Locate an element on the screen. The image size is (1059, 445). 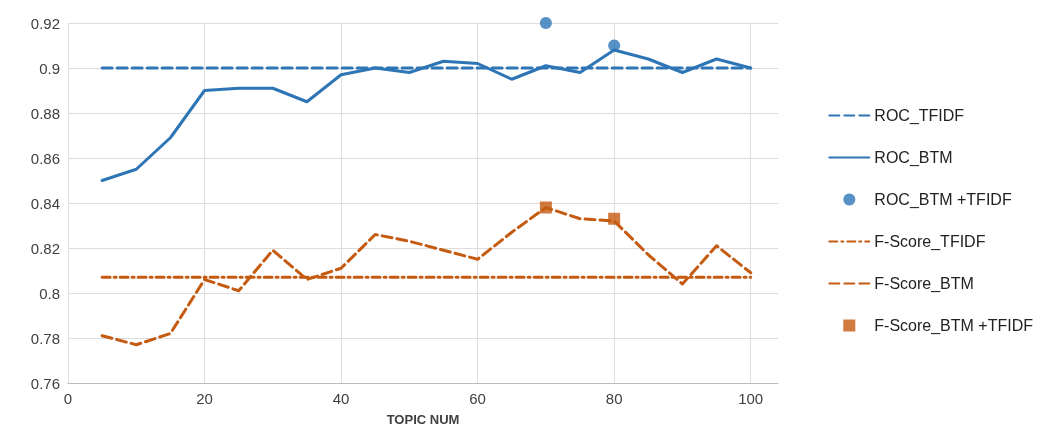
x-tick-label: 40 is located at coordinates (341, 398).